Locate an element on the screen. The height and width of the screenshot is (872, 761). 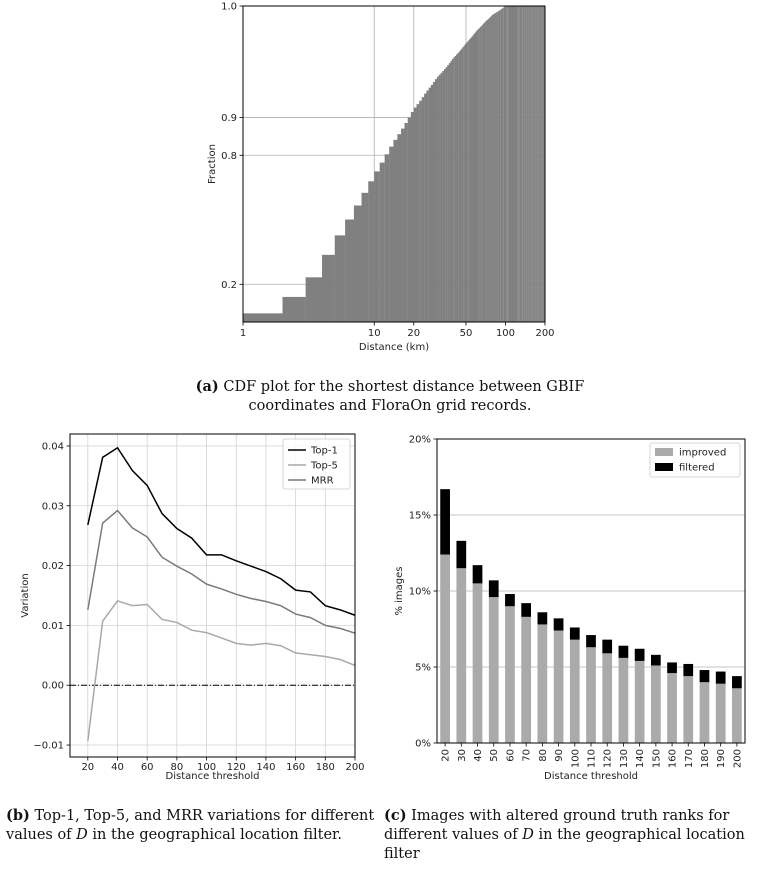
chart-c-xtick-label-10: 120 is located at coordinates (608, 758).